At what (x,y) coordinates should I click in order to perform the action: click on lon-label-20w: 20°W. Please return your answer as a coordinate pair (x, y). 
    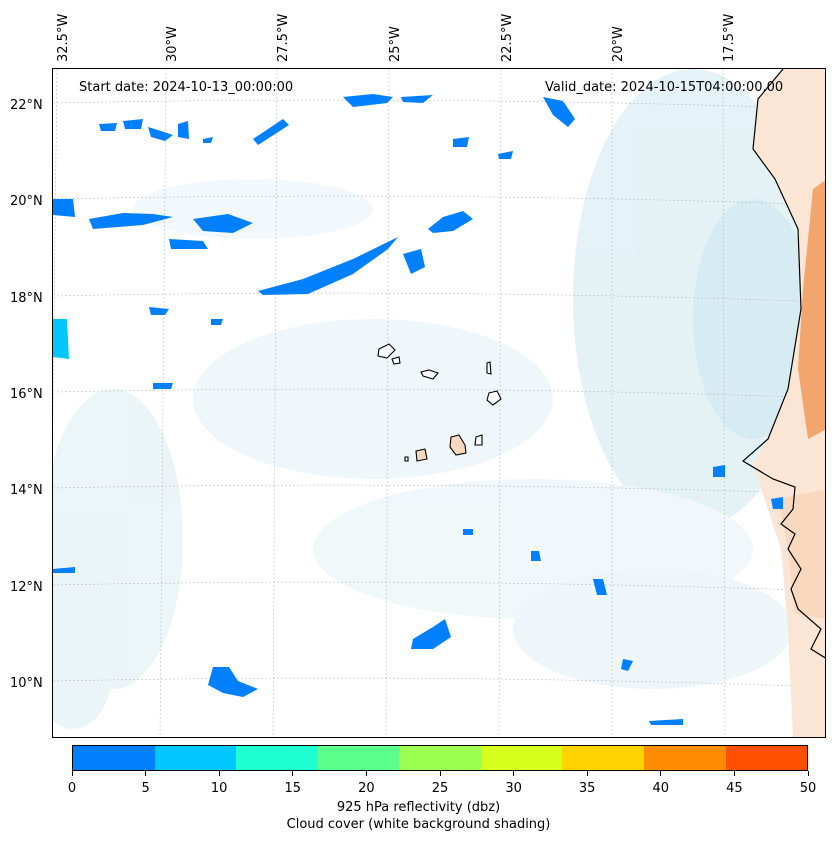
    Looking at the image, I should click on (618, 44).